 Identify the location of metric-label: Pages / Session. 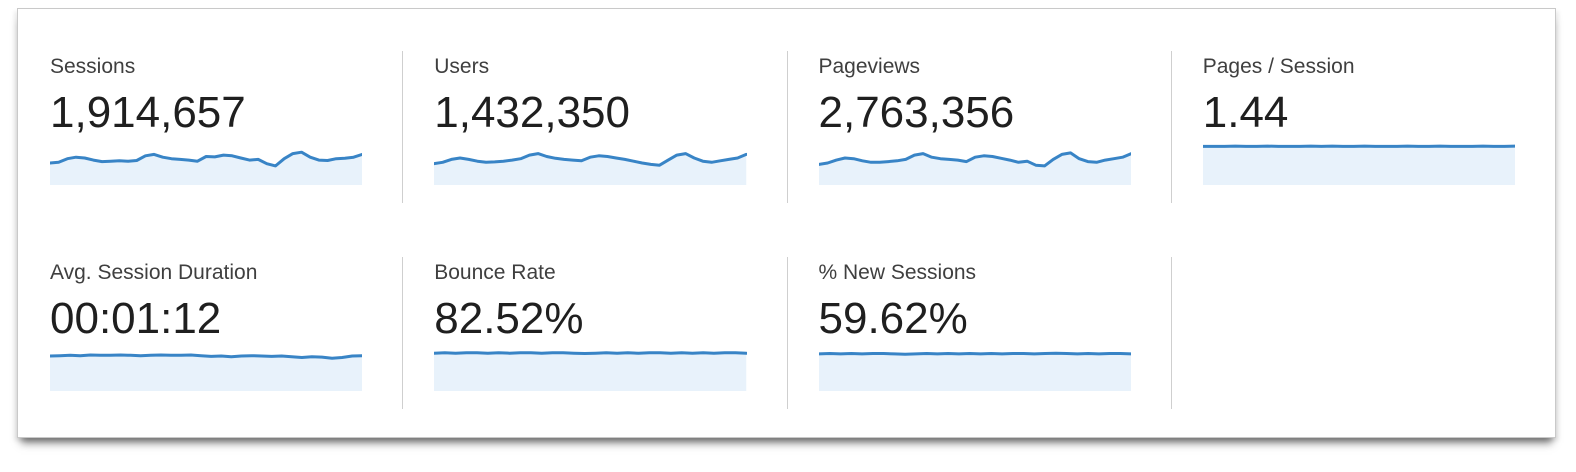
(1278, 66).